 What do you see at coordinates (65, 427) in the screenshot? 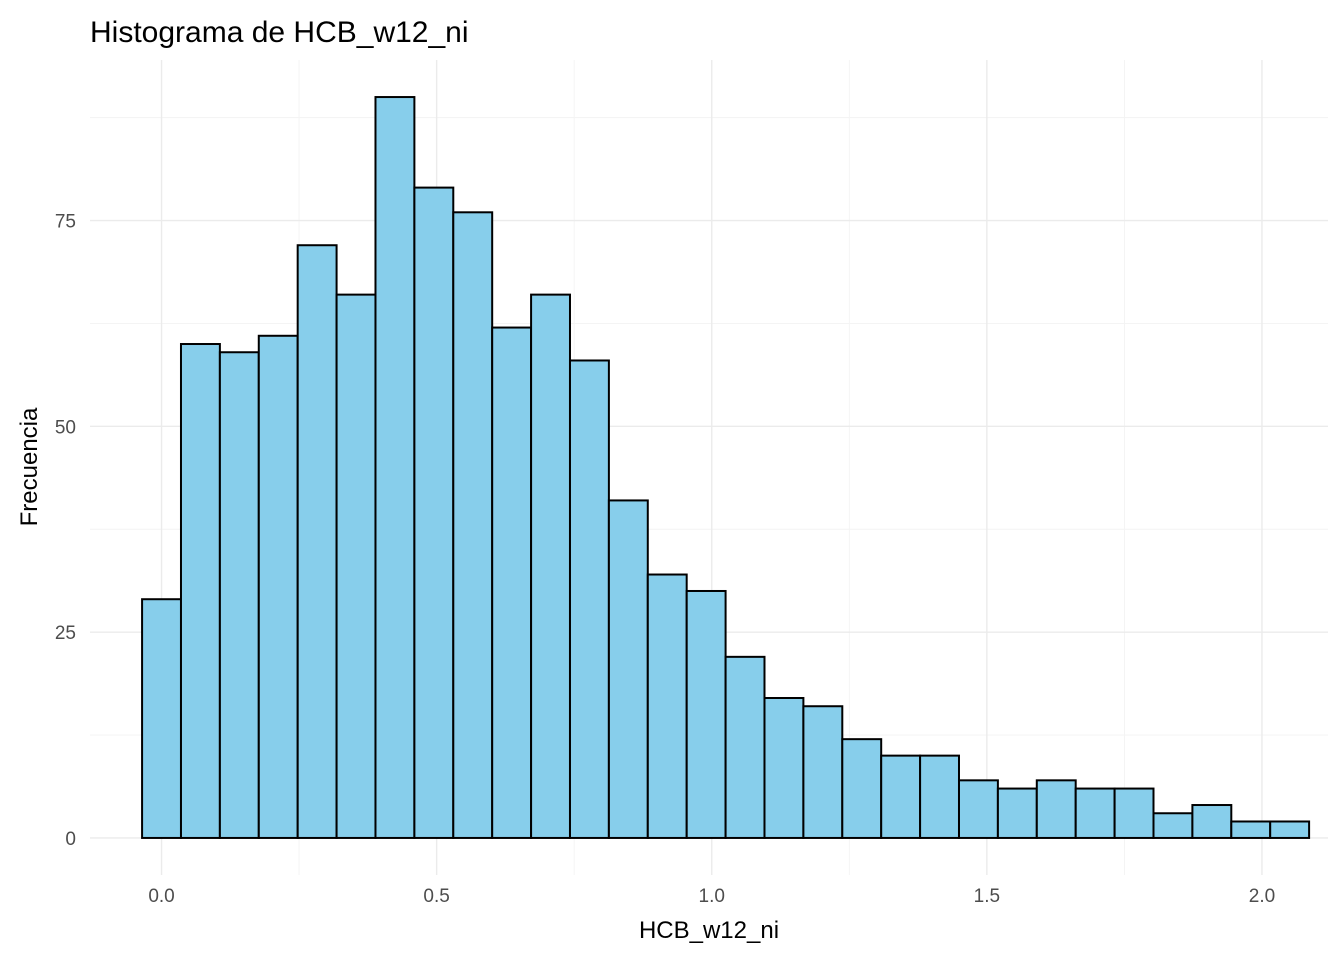
I see `y-tick-label: 50` at bounding box center [65, 427].